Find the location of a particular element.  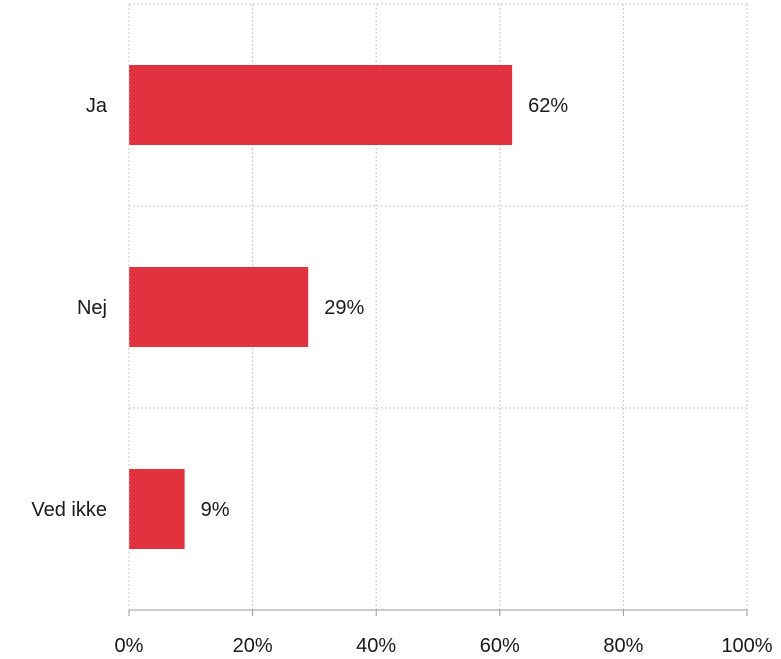

category-label: Nej is located at coordinates (92, 308).